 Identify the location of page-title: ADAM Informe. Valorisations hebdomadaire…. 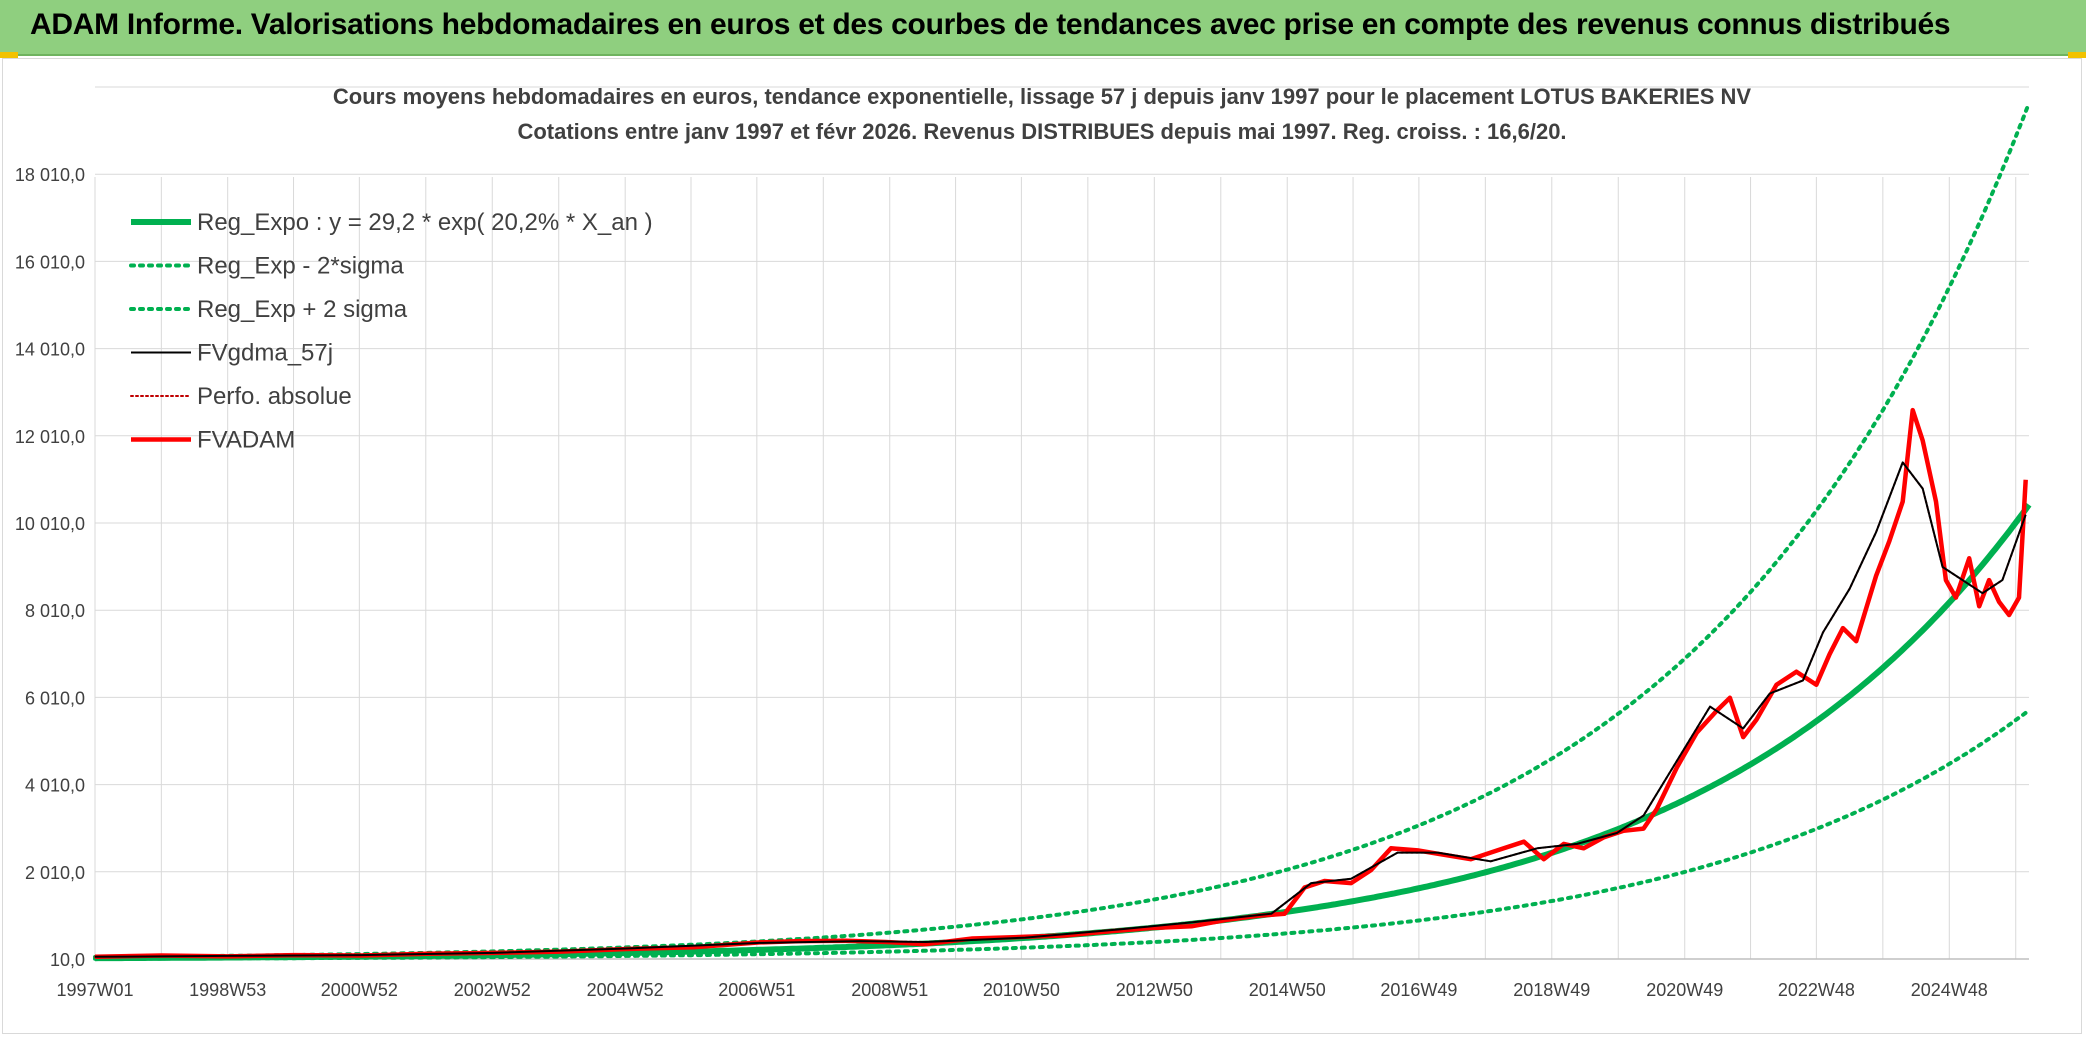
(990, 24).